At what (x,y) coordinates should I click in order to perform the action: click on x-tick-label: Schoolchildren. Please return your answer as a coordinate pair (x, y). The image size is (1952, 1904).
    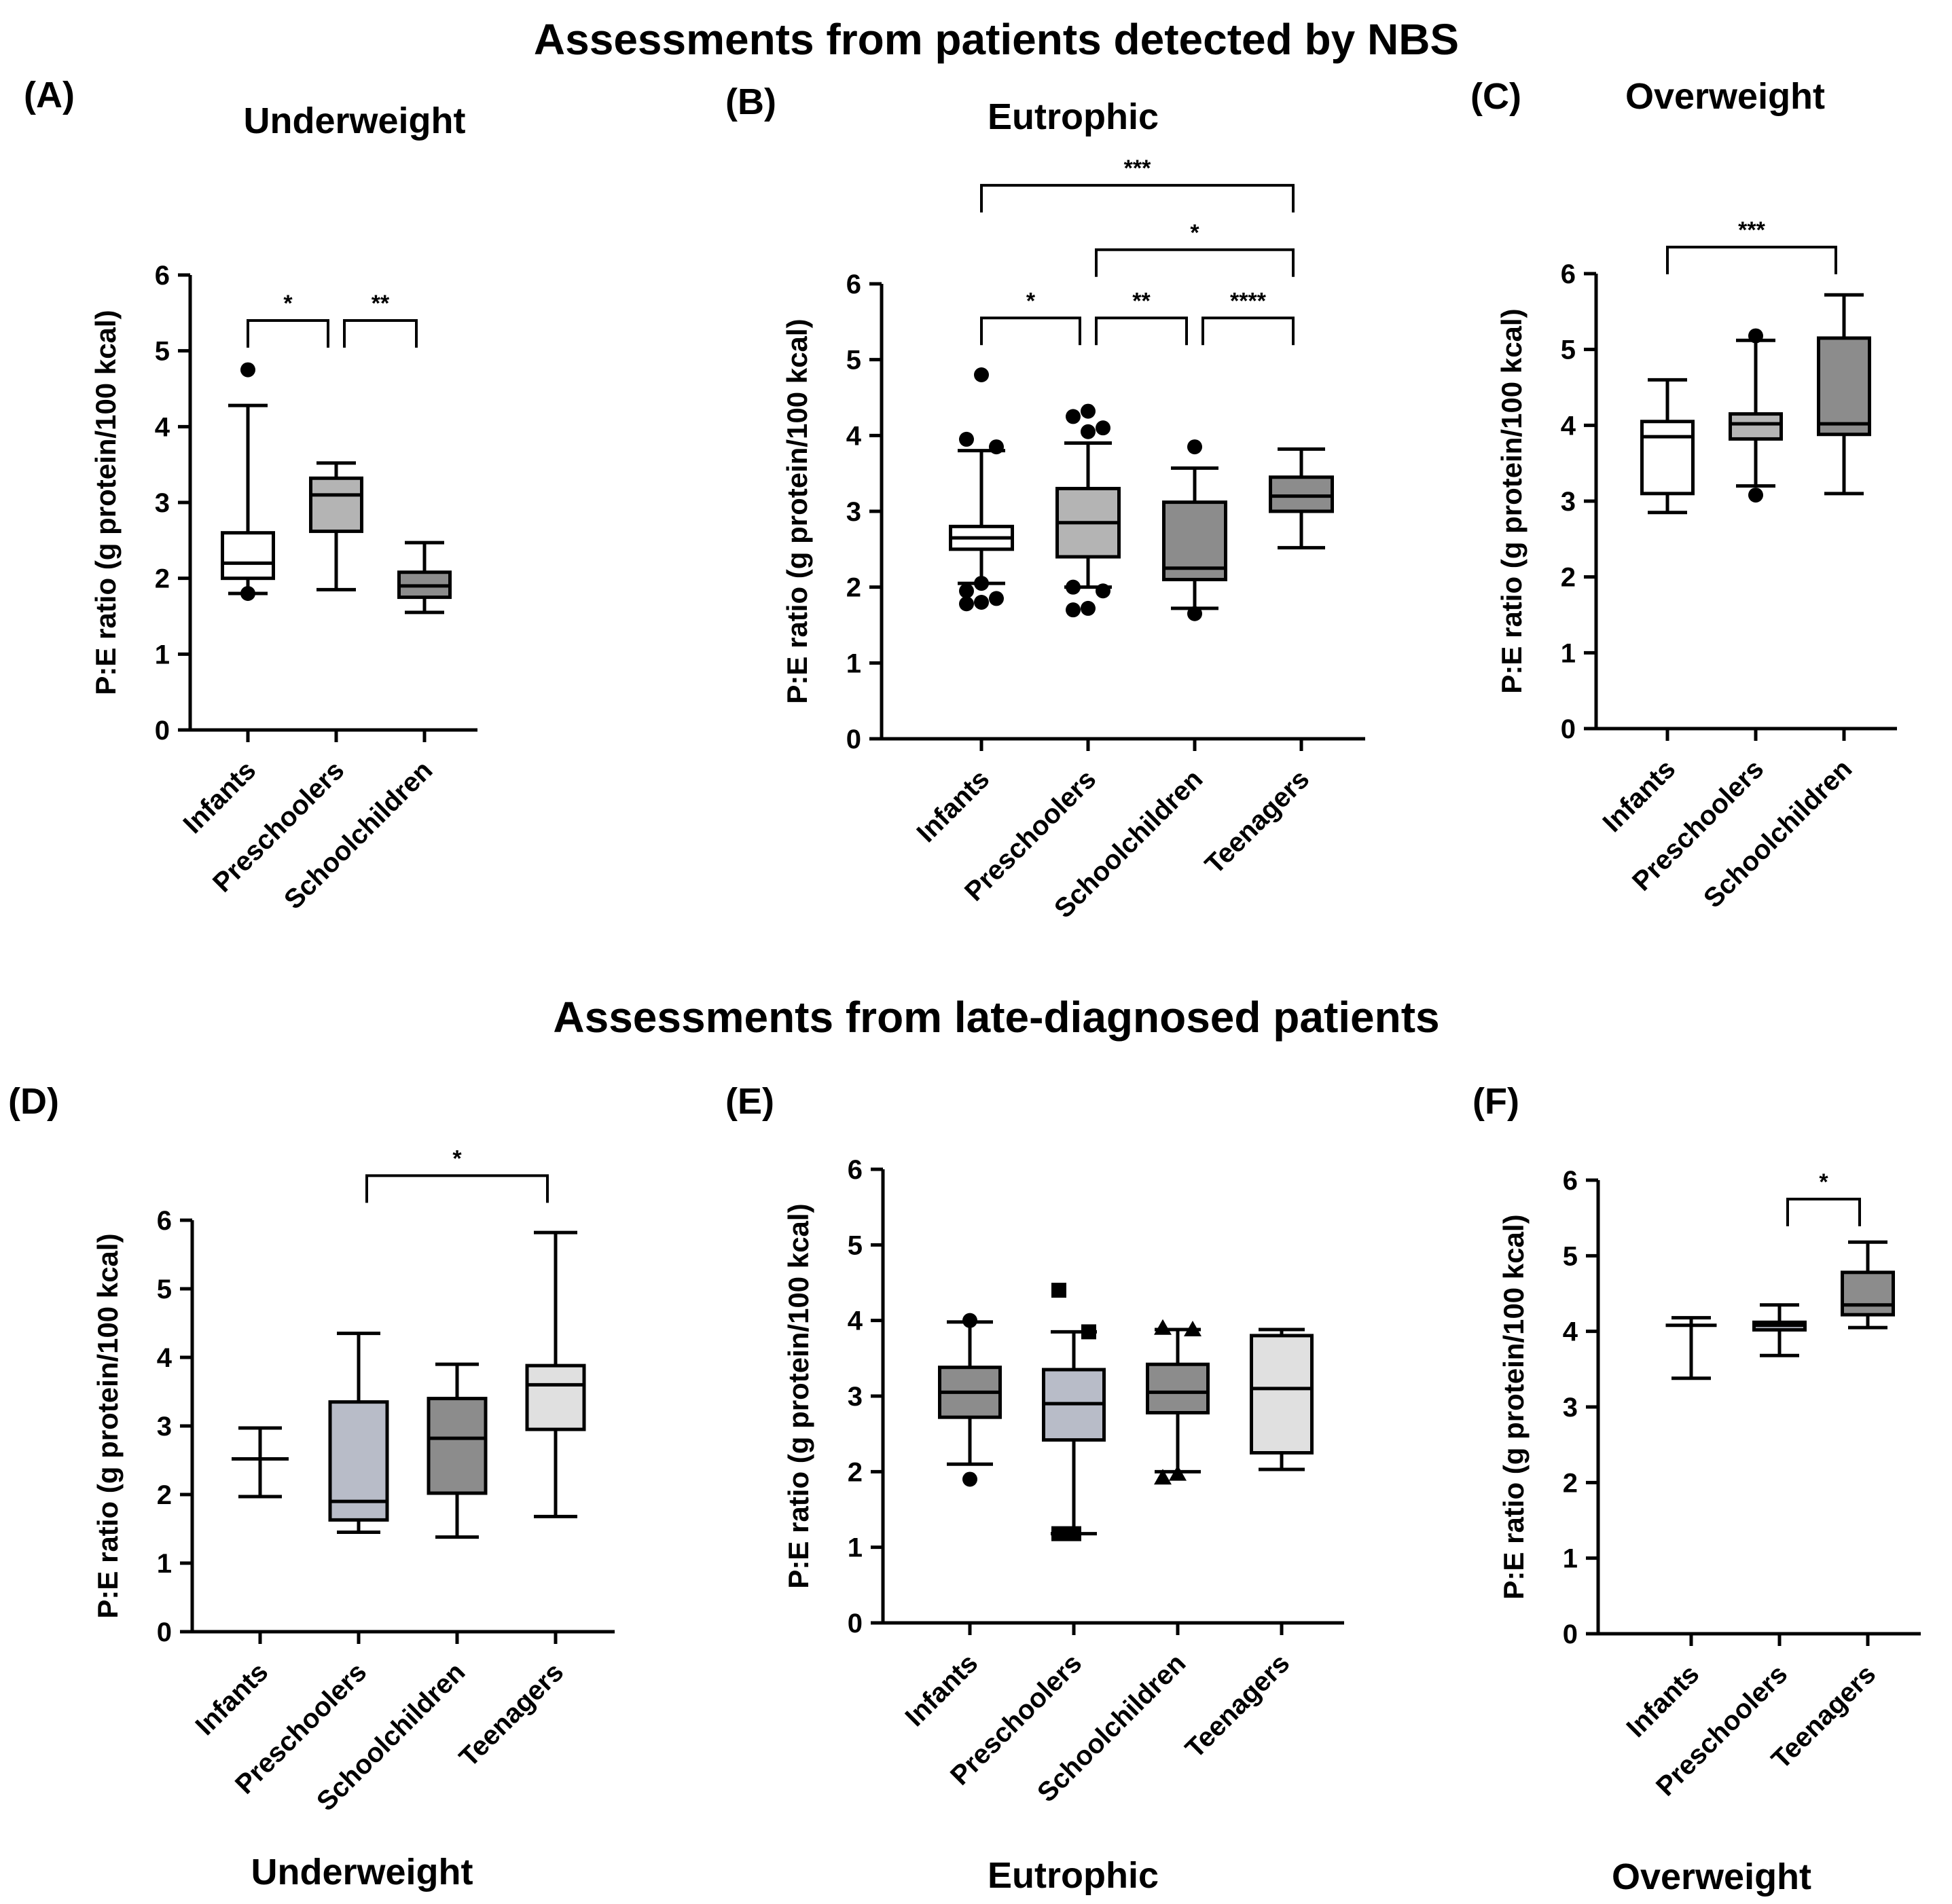
    Looking at the image, I should click on (358, 835).